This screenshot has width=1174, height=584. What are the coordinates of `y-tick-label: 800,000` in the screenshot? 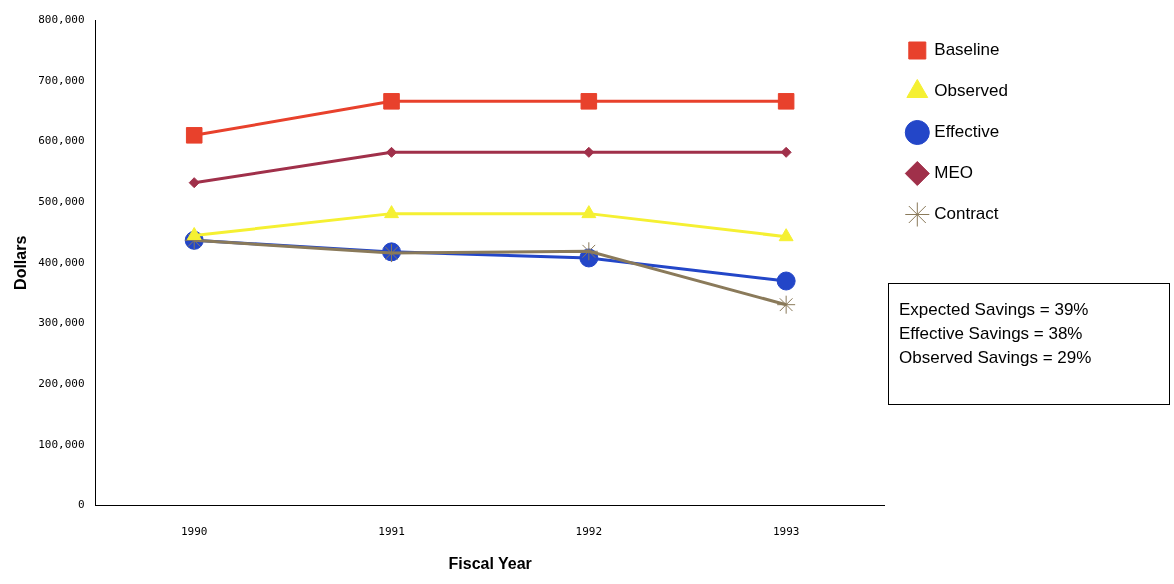 It's located at (61, 19).